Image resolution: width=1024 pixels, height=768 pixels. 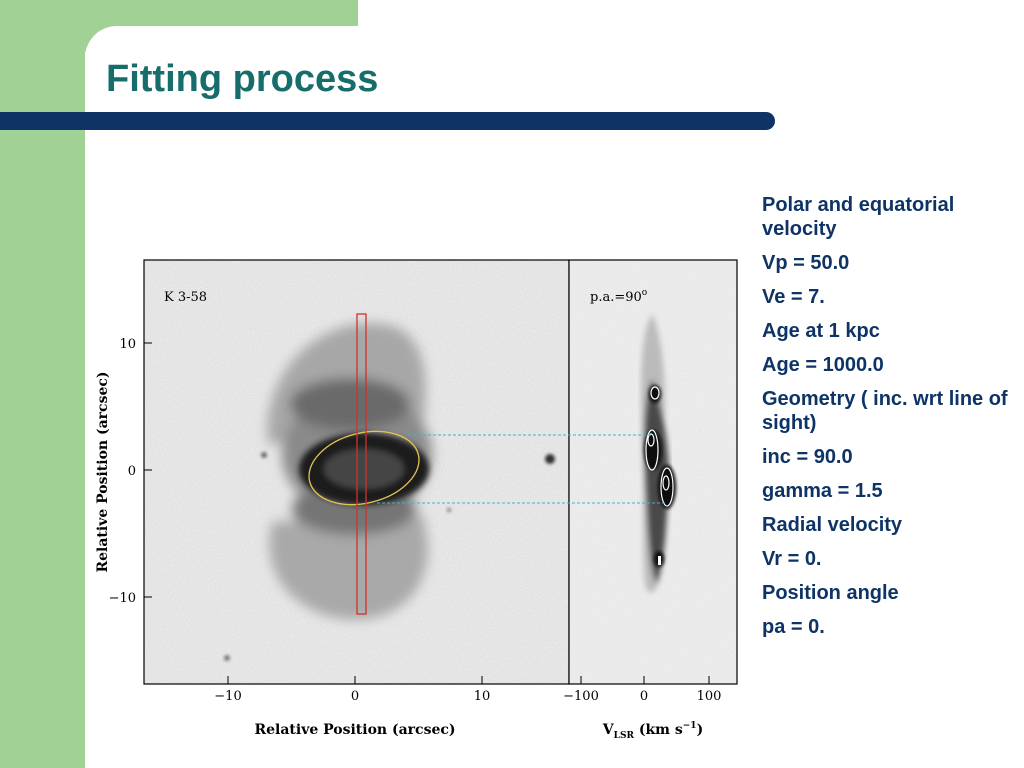 I want to click on y-tick-label: −10, so click(x=122, y=598).